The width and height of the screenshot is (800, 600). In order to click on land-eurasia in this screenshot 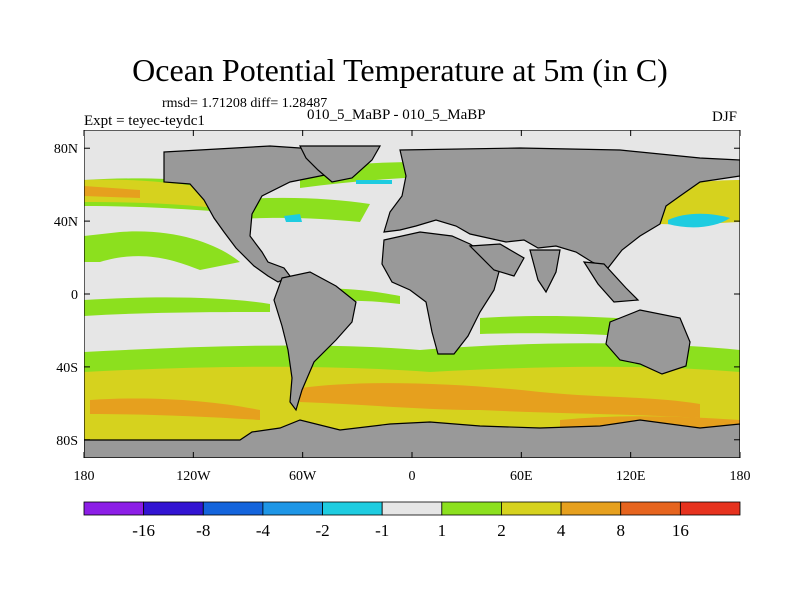, I will do `click(561, 208)`.